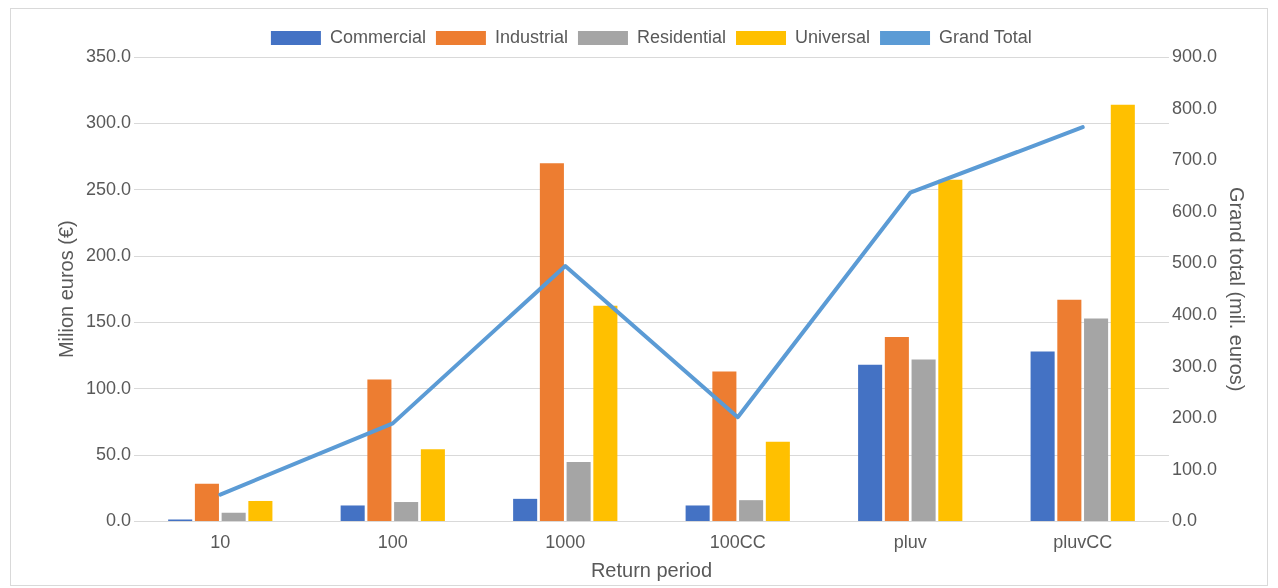  What do you see at coordinates (1194, 159) in the screenshot?
I see `y2-tick-label: 700.0` at bounding box center [1194, 159].